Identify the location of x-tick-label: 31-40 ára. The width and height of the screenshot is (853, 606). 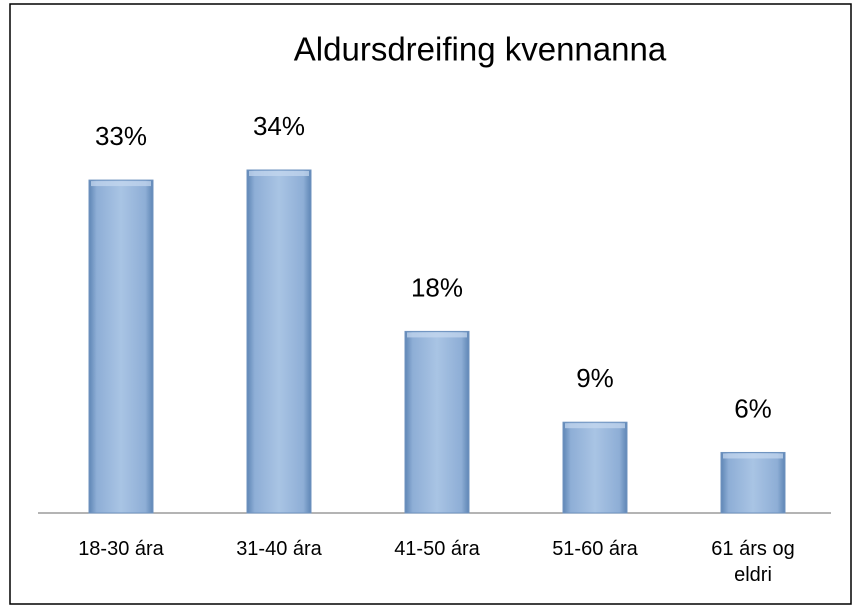
(279, 549).